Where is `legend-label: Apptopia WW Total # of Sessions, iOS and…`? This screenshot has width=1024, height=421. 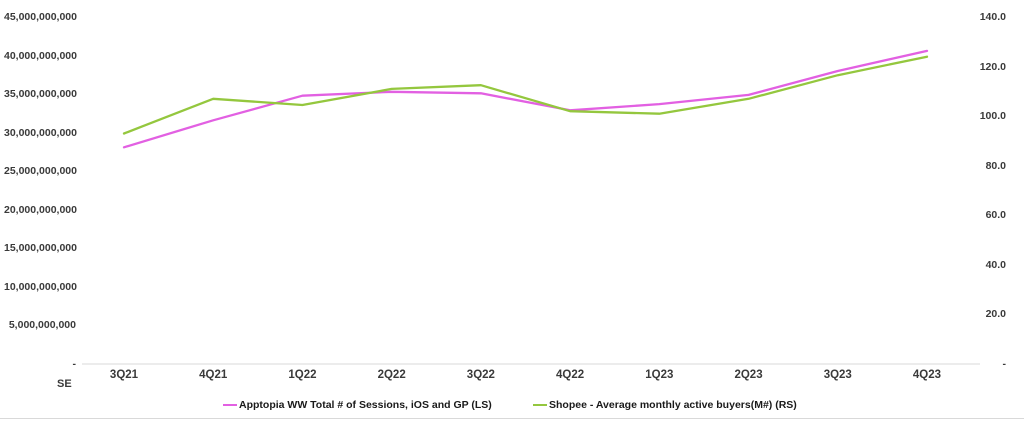 legend-label: Apptopia WW Total # of Sessions, iOS and… is located at coordinates (365, 404).